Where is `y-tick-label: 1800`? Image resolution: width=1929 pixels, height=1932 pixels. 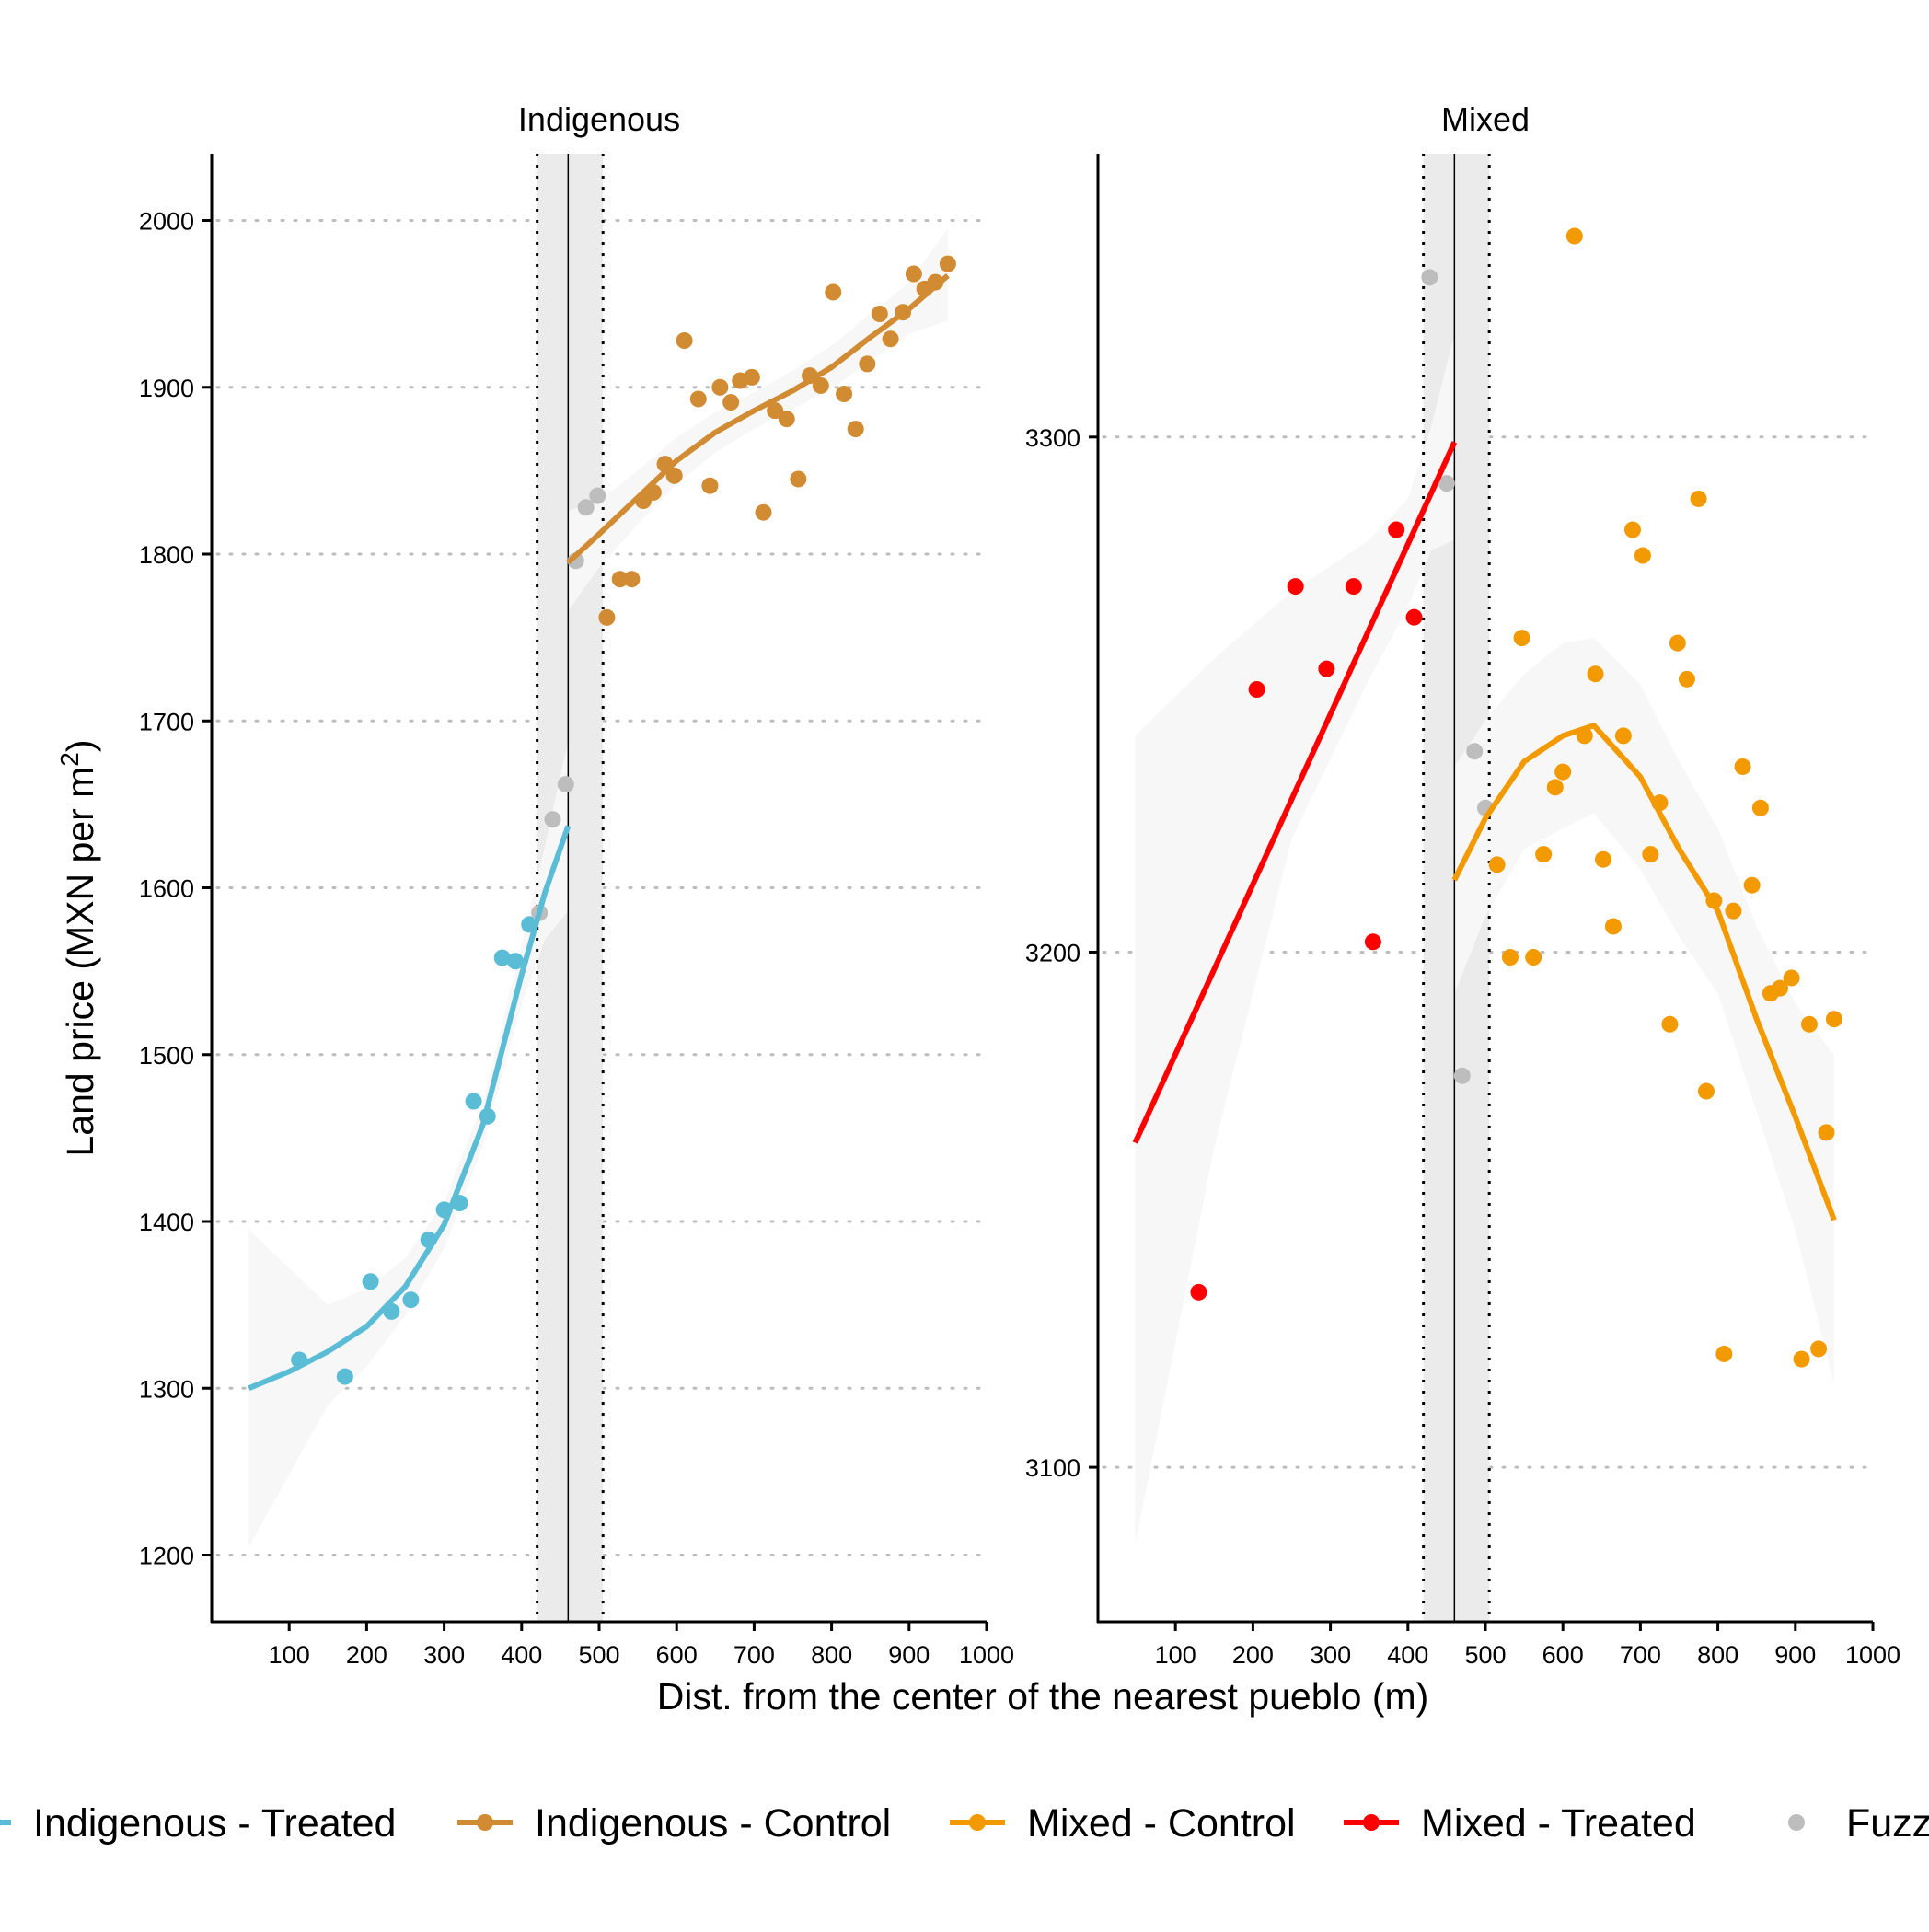 y-tick-label: 1800 is located at coordinates (166, 555).